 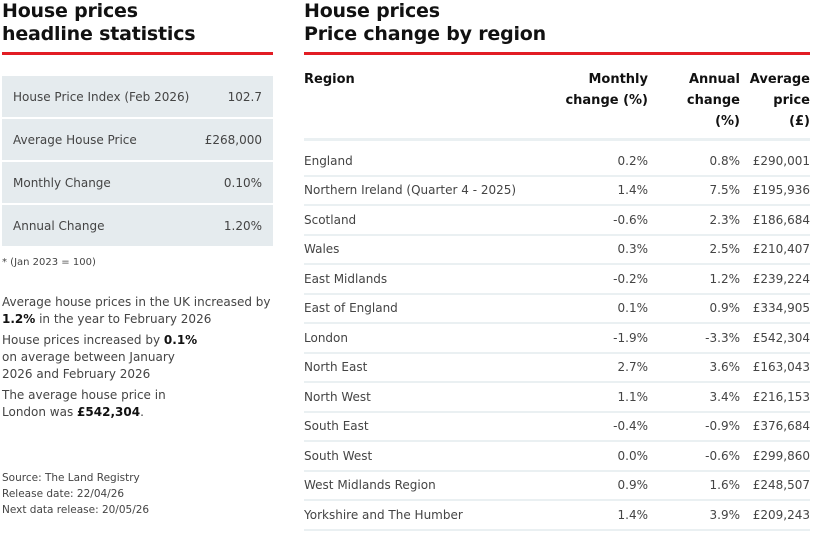 I want to click on stat-value: £268,000, so click(x=233, y=139).